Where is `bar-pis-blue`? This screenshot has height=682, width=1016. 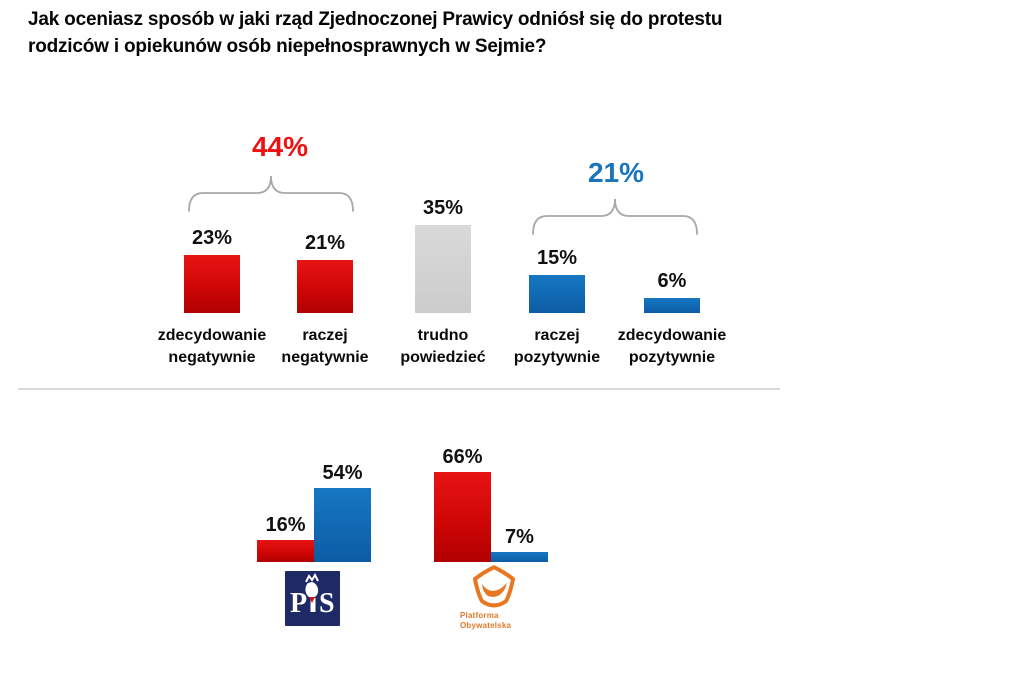
bar-pis-blue is located at coordinates (342, 525).